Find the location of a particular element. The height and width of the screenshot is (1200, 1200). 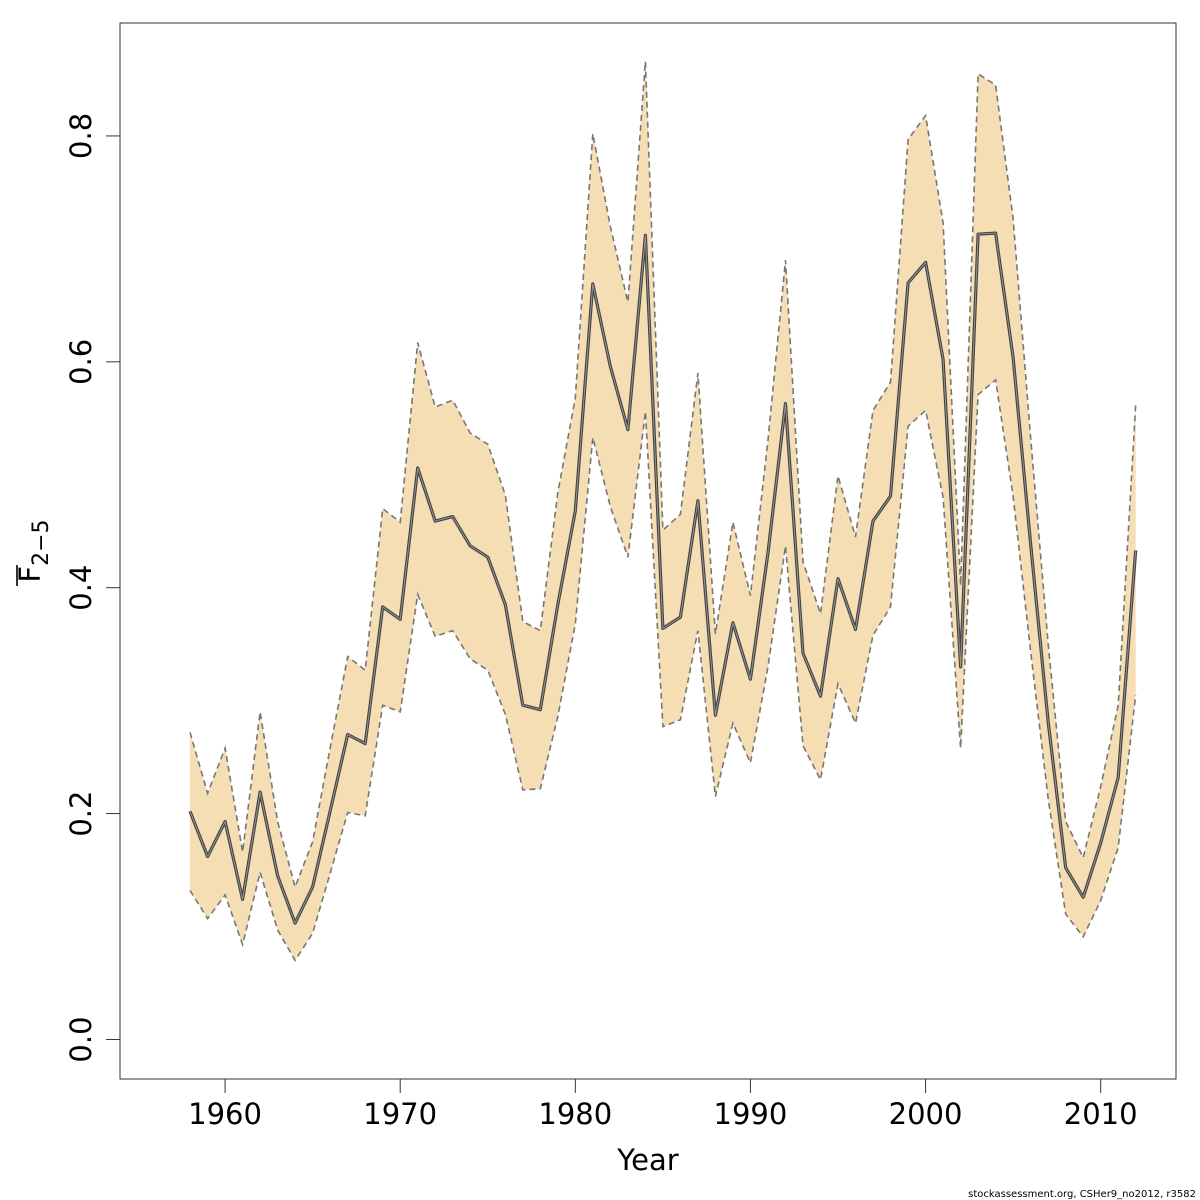

x-tick-label-1960: 1960 is located at coordinates (225, 1114).